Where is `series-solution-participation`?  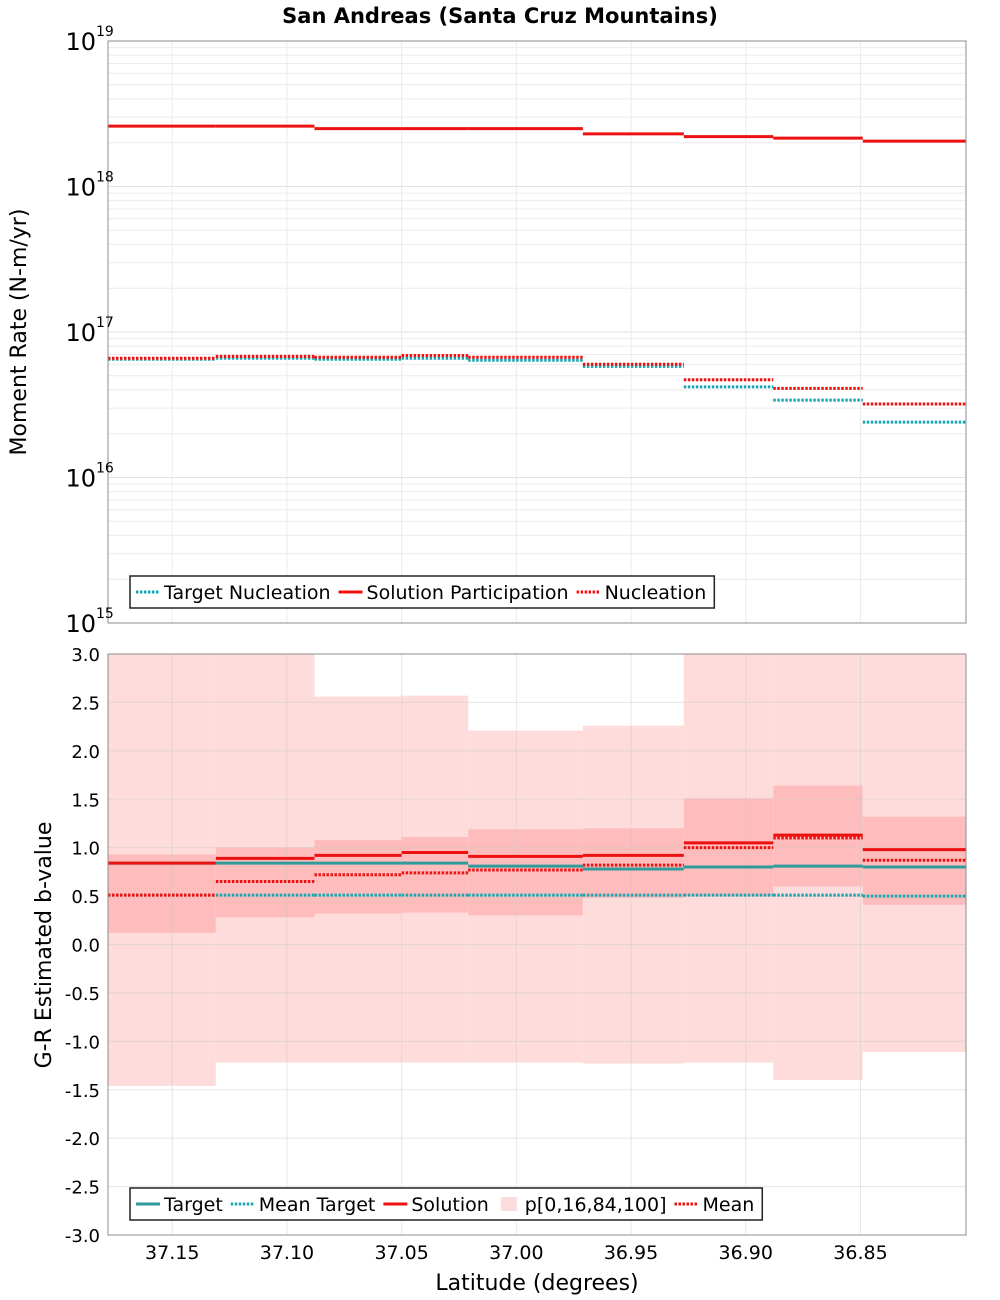
series-solution-participation is located at coordinates (537, 133).